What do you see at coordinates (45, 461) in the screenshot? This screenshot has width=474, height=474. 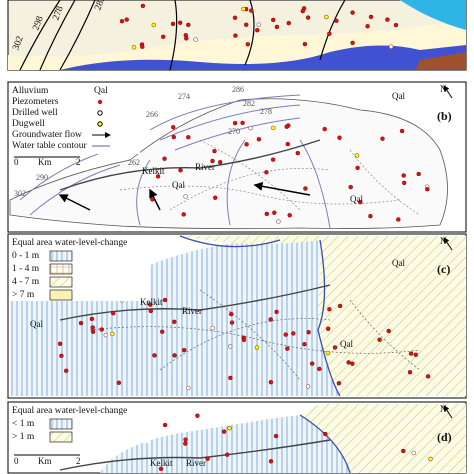 I see `scale-label: Km` at bounding box center [45, 461].